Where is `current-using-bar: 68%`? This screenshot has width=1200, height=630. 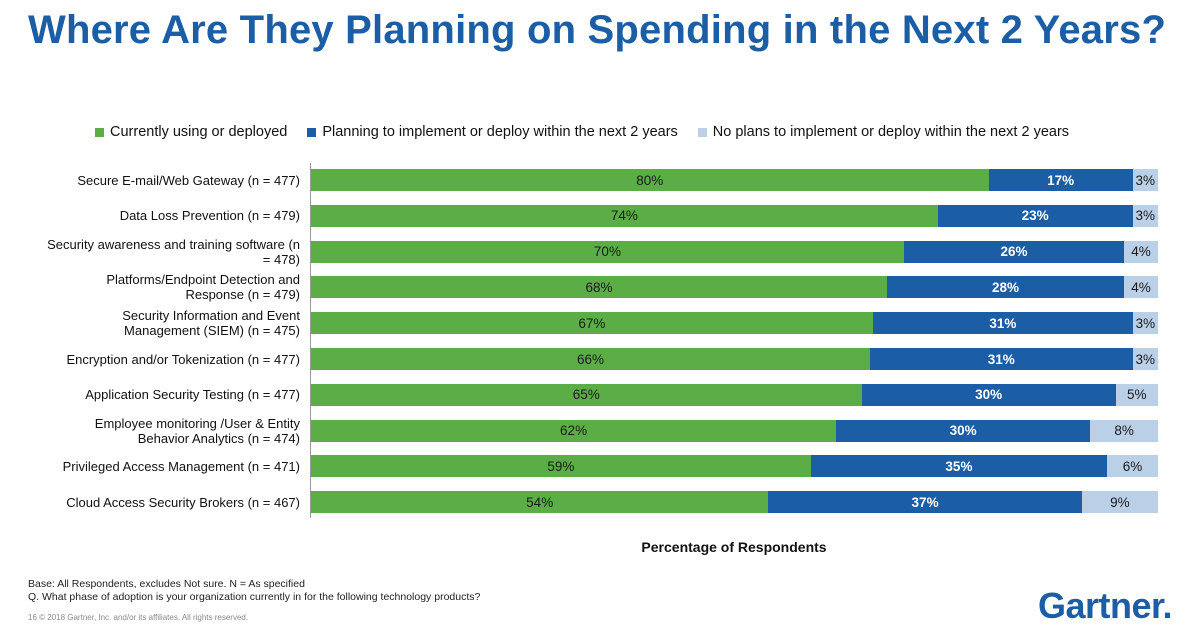
current-using-bar: 68% is located at coordinates (599, 287).